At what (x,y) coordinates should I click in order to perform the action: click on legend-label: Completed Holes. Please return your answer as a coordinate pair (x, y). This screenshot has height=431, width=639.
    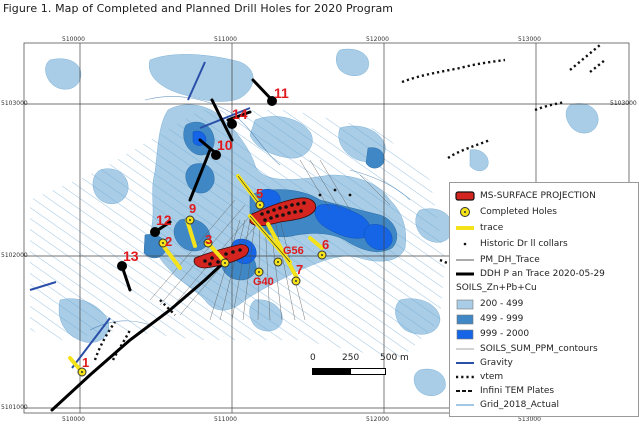
    Looking at the image, I should click on (518, 212).